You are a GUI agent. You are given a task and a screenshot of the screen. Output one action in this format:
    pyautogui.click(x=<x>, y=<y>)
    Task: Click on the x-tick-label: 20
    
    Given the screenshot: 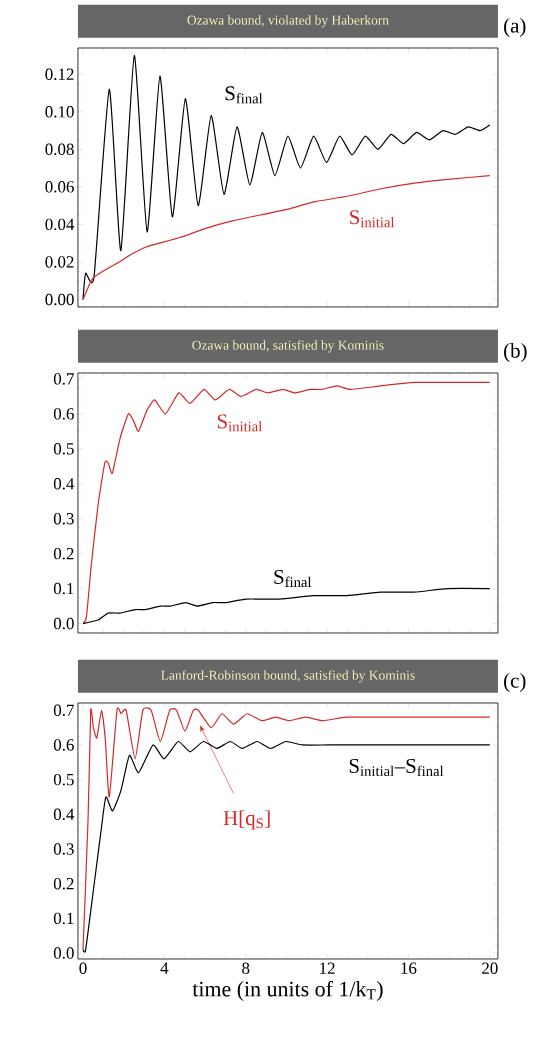 What is the action you would take?
    pyautogui.click(x=490, y=968)
    